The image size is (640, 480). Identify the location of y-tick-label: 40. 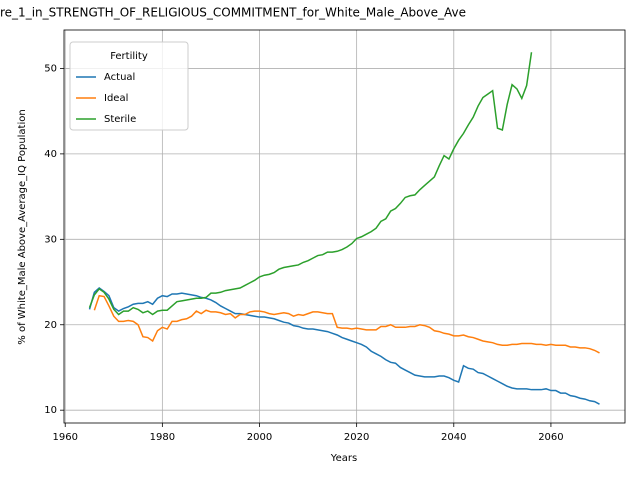
(50, 154).